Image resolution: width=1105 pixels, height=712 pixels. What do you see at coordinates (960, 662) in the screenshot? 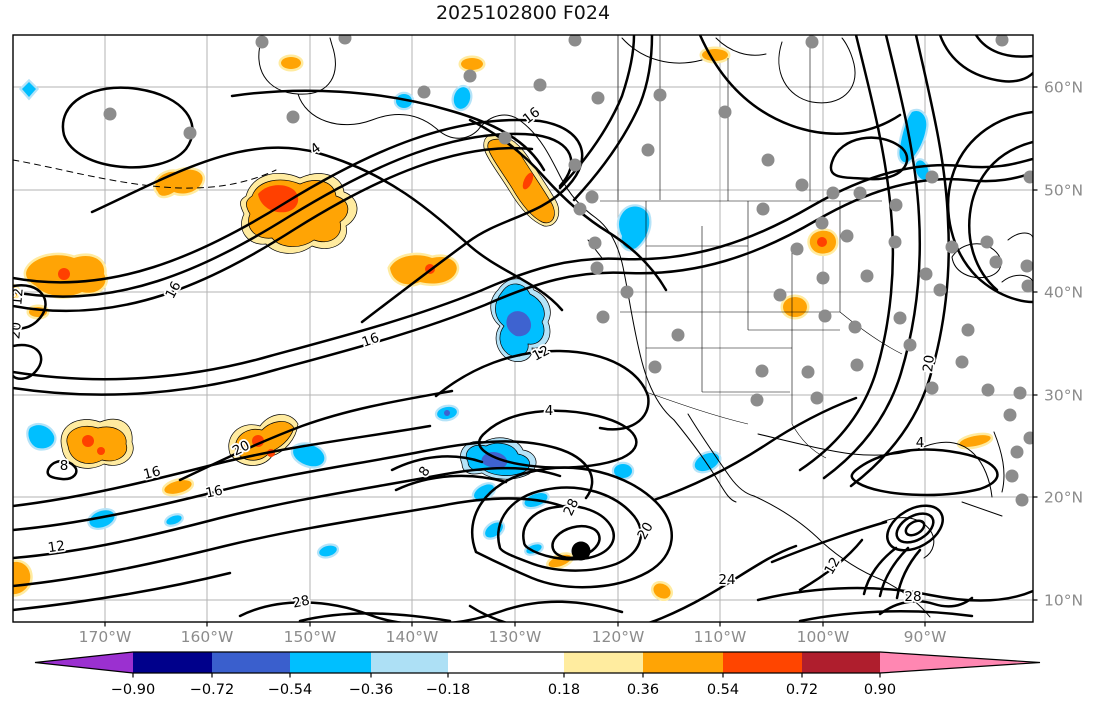
I see `colorbar-extend-high` at bounding box center [960, 662].